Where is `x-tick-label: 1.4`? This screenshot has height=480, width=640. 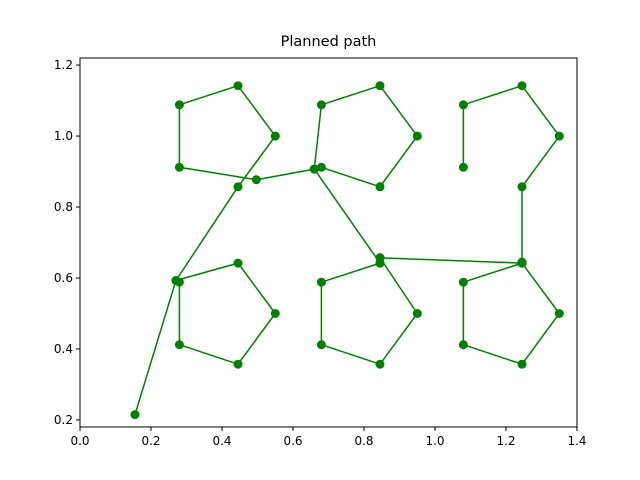
x-tick-label: 1.4 is located at coordinates (576, 441).